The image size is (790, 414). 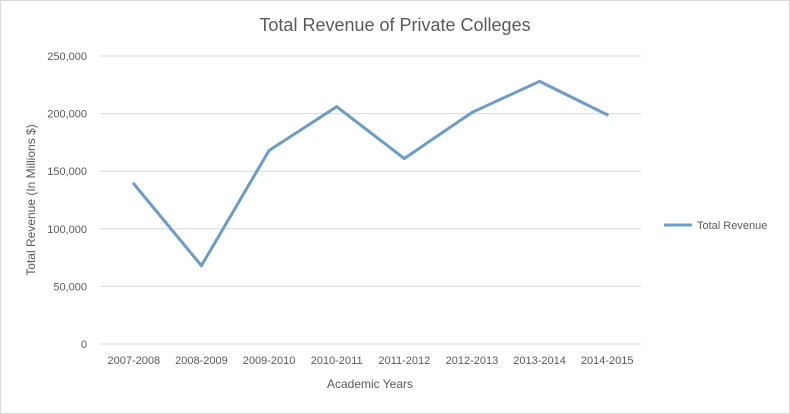 I want to click on x-tick-label: 2009-2010, so click(x=269, y=361).